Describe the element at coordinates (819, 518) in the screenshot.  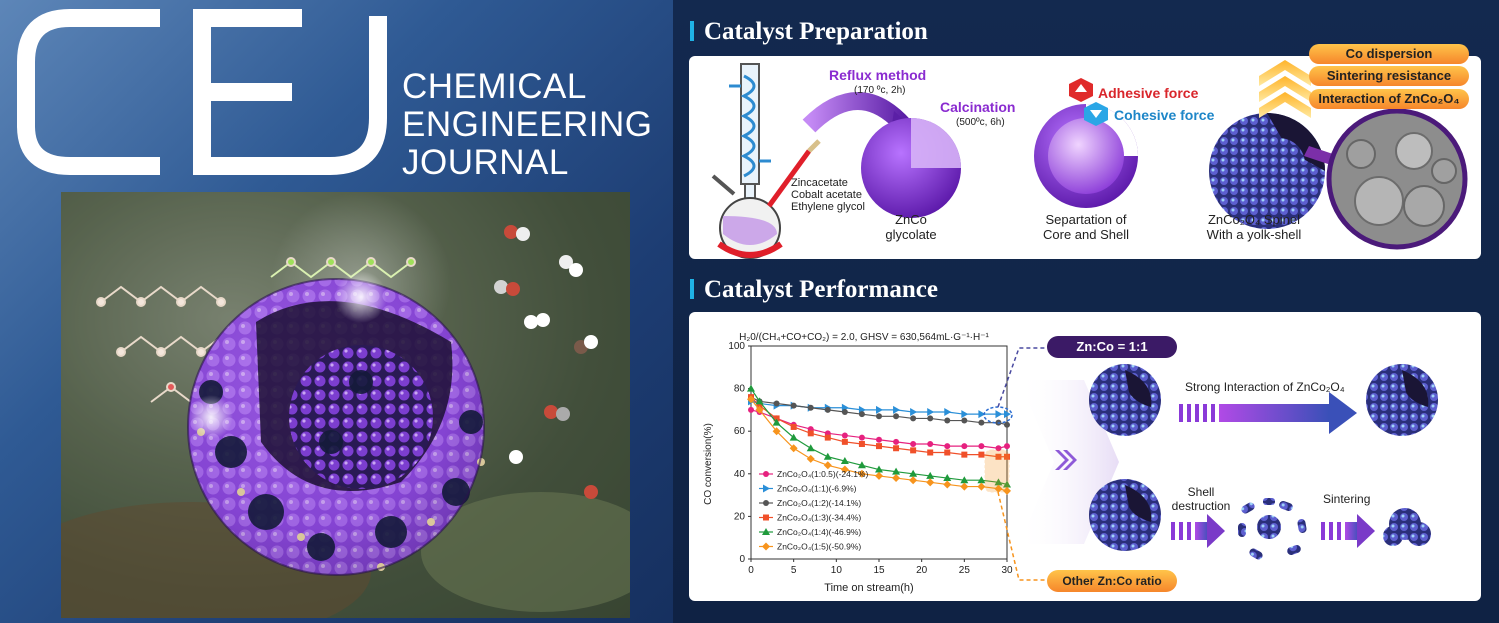
I see `legend-label: ZnCo₂O₄(1:3)(-34.4%)` at that location.